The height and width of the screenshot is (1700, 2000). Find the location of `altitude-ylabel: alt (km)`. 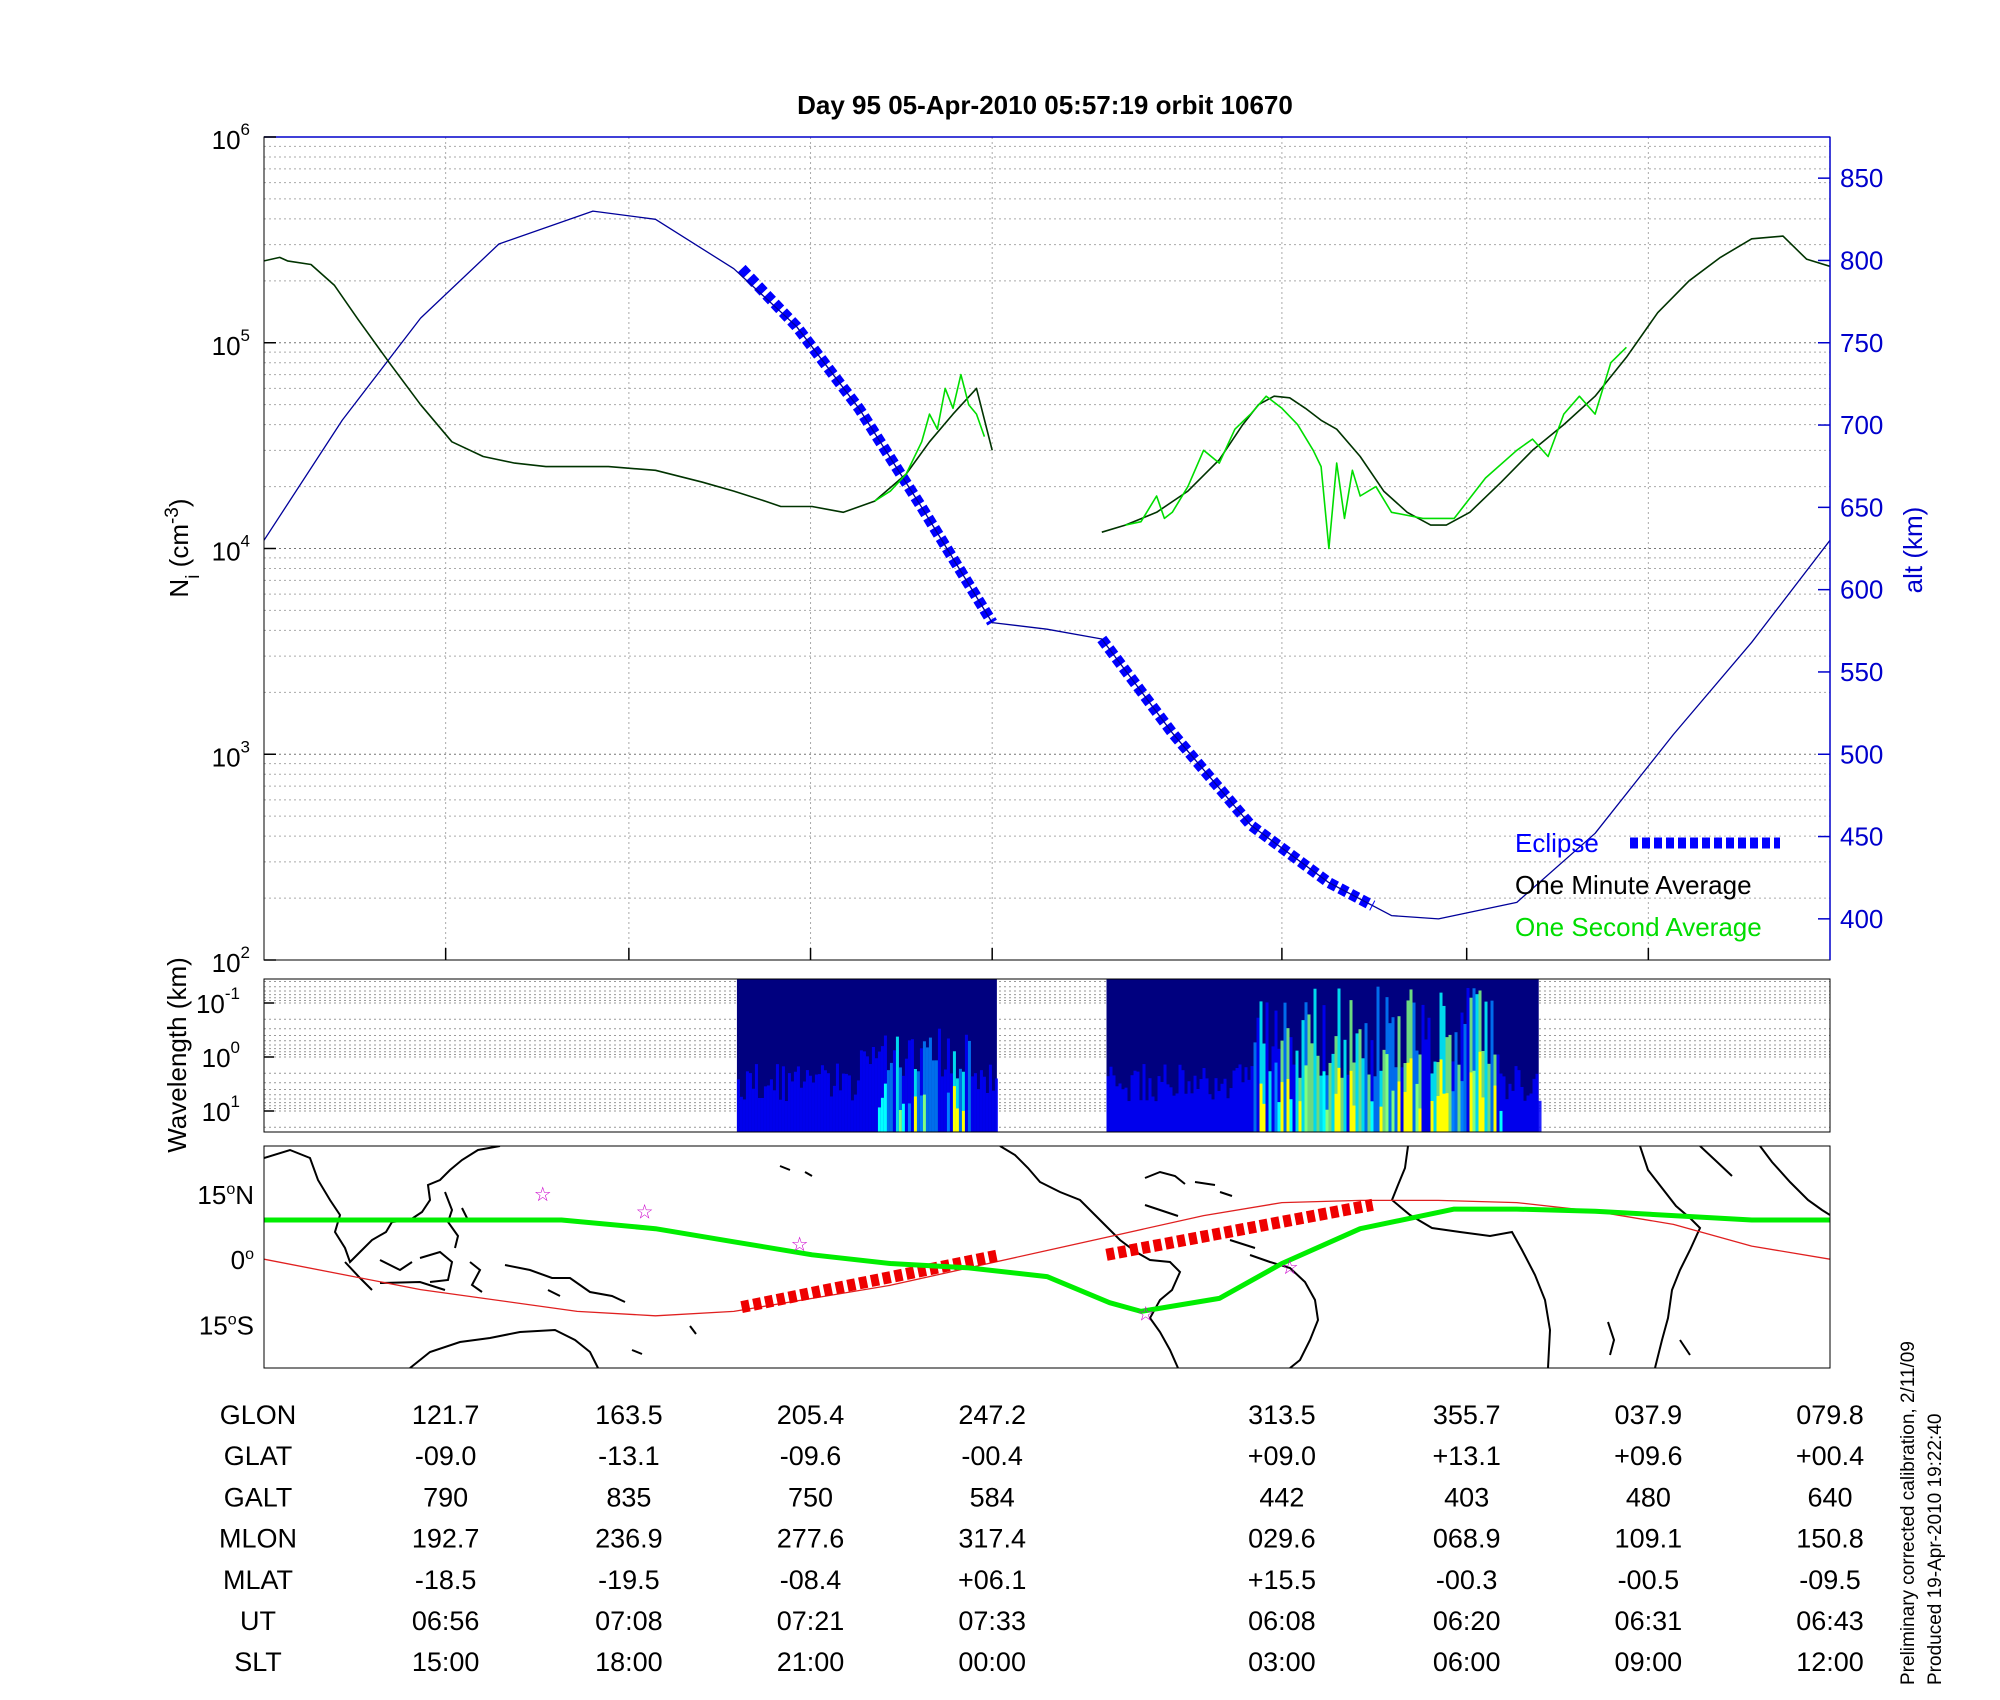

altitude-ylabel: alt (km) is located at coordinates (1913, 550).